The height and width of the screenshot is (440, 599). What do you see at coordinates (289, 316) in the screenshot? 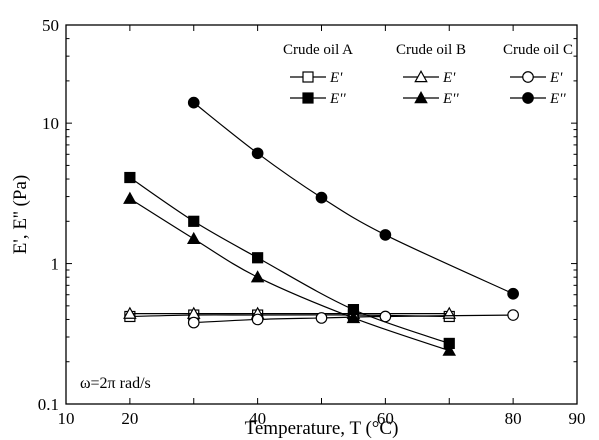
I see `series-1-line` at bounding box center [289, 316].